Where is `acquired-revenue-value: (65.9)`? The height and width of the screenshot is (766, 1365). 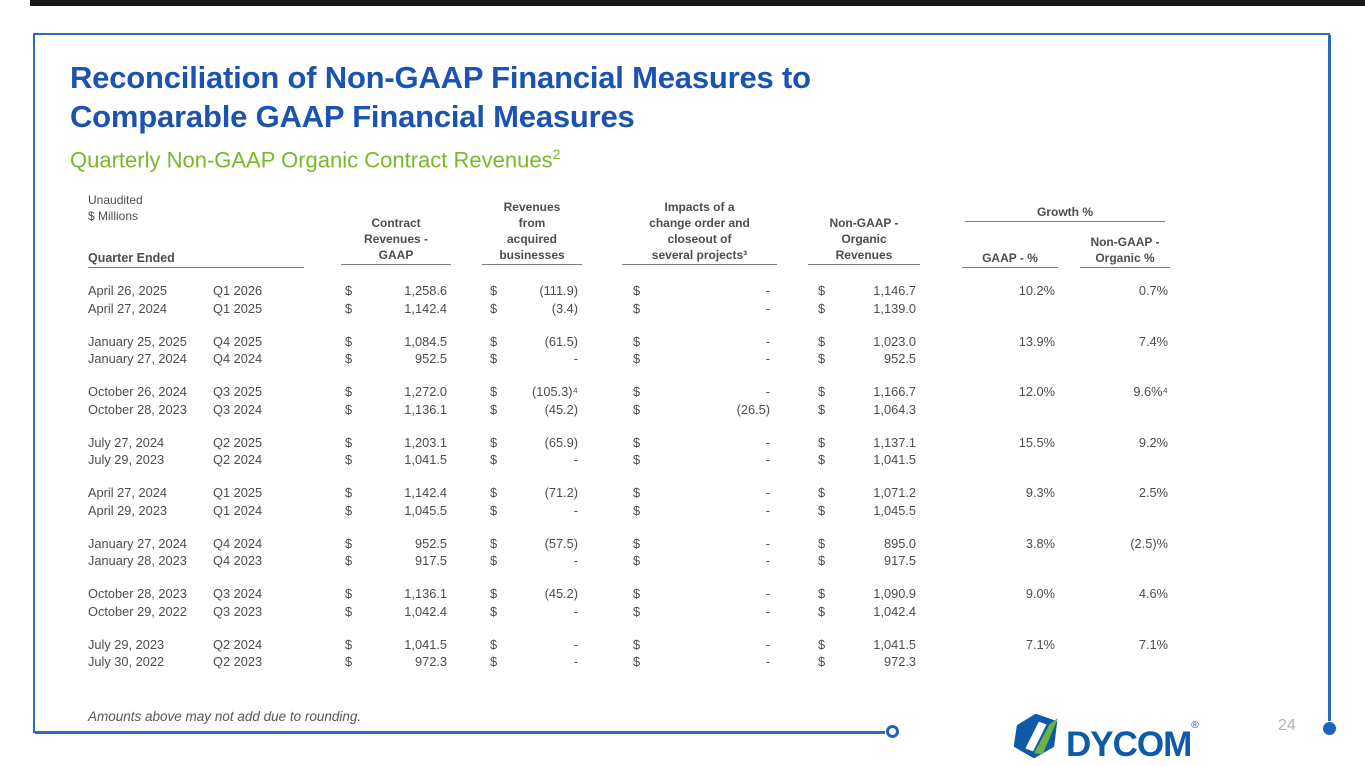 acquired-revenue-value: (65.9) is located at coordinates (561, 442).